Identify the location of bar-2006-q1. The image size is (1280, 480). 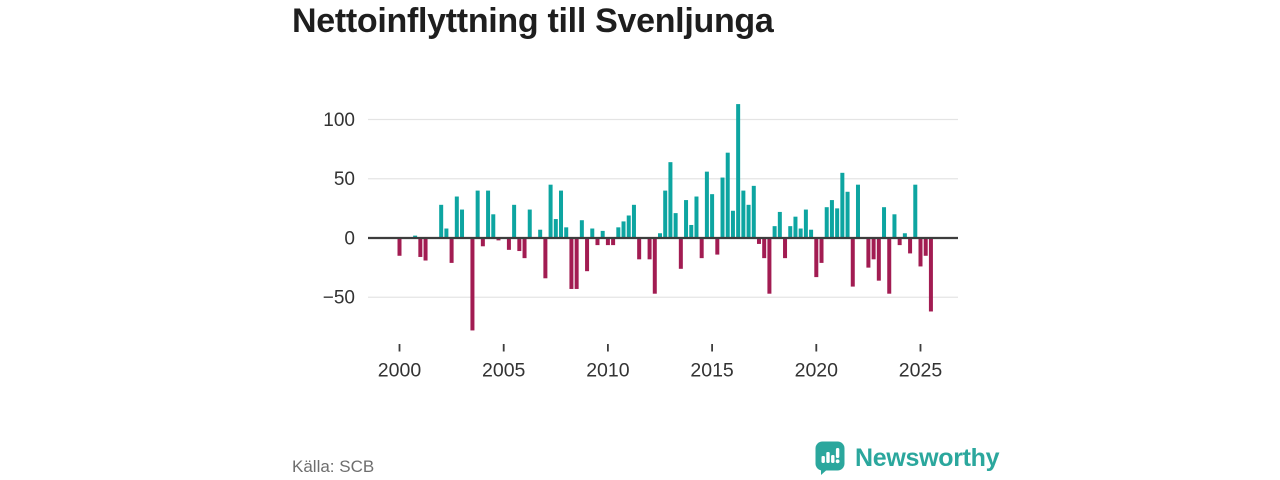
(524, 248).